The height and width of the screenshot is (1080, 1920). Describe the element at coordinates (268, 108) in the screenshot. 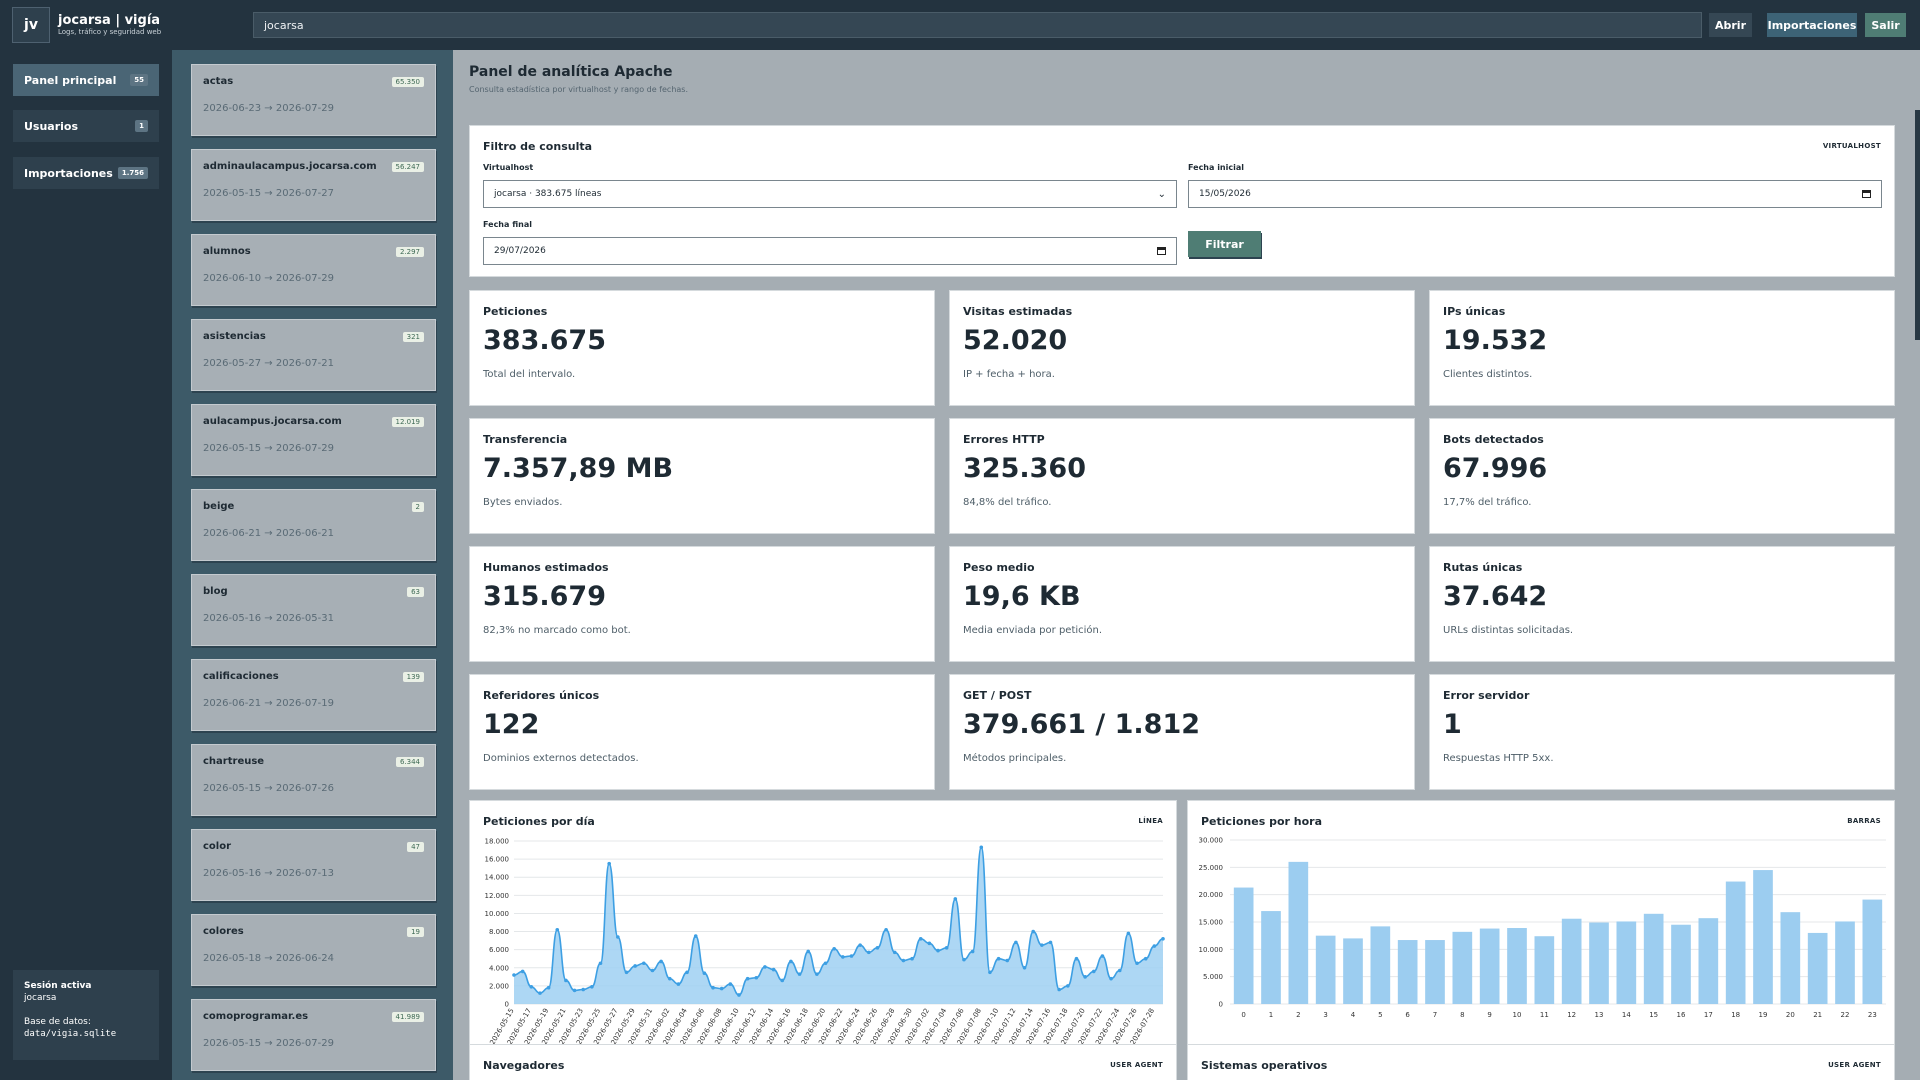

I see `virtualhost-date-range: 2026-06-23 → 2026-07-29` at that location.